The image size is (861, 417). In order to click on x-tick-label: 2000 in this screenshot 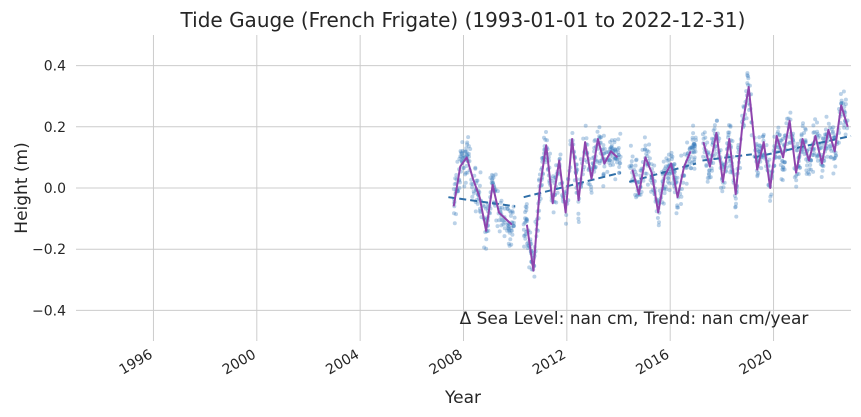, I will do `click(239, 363)`.